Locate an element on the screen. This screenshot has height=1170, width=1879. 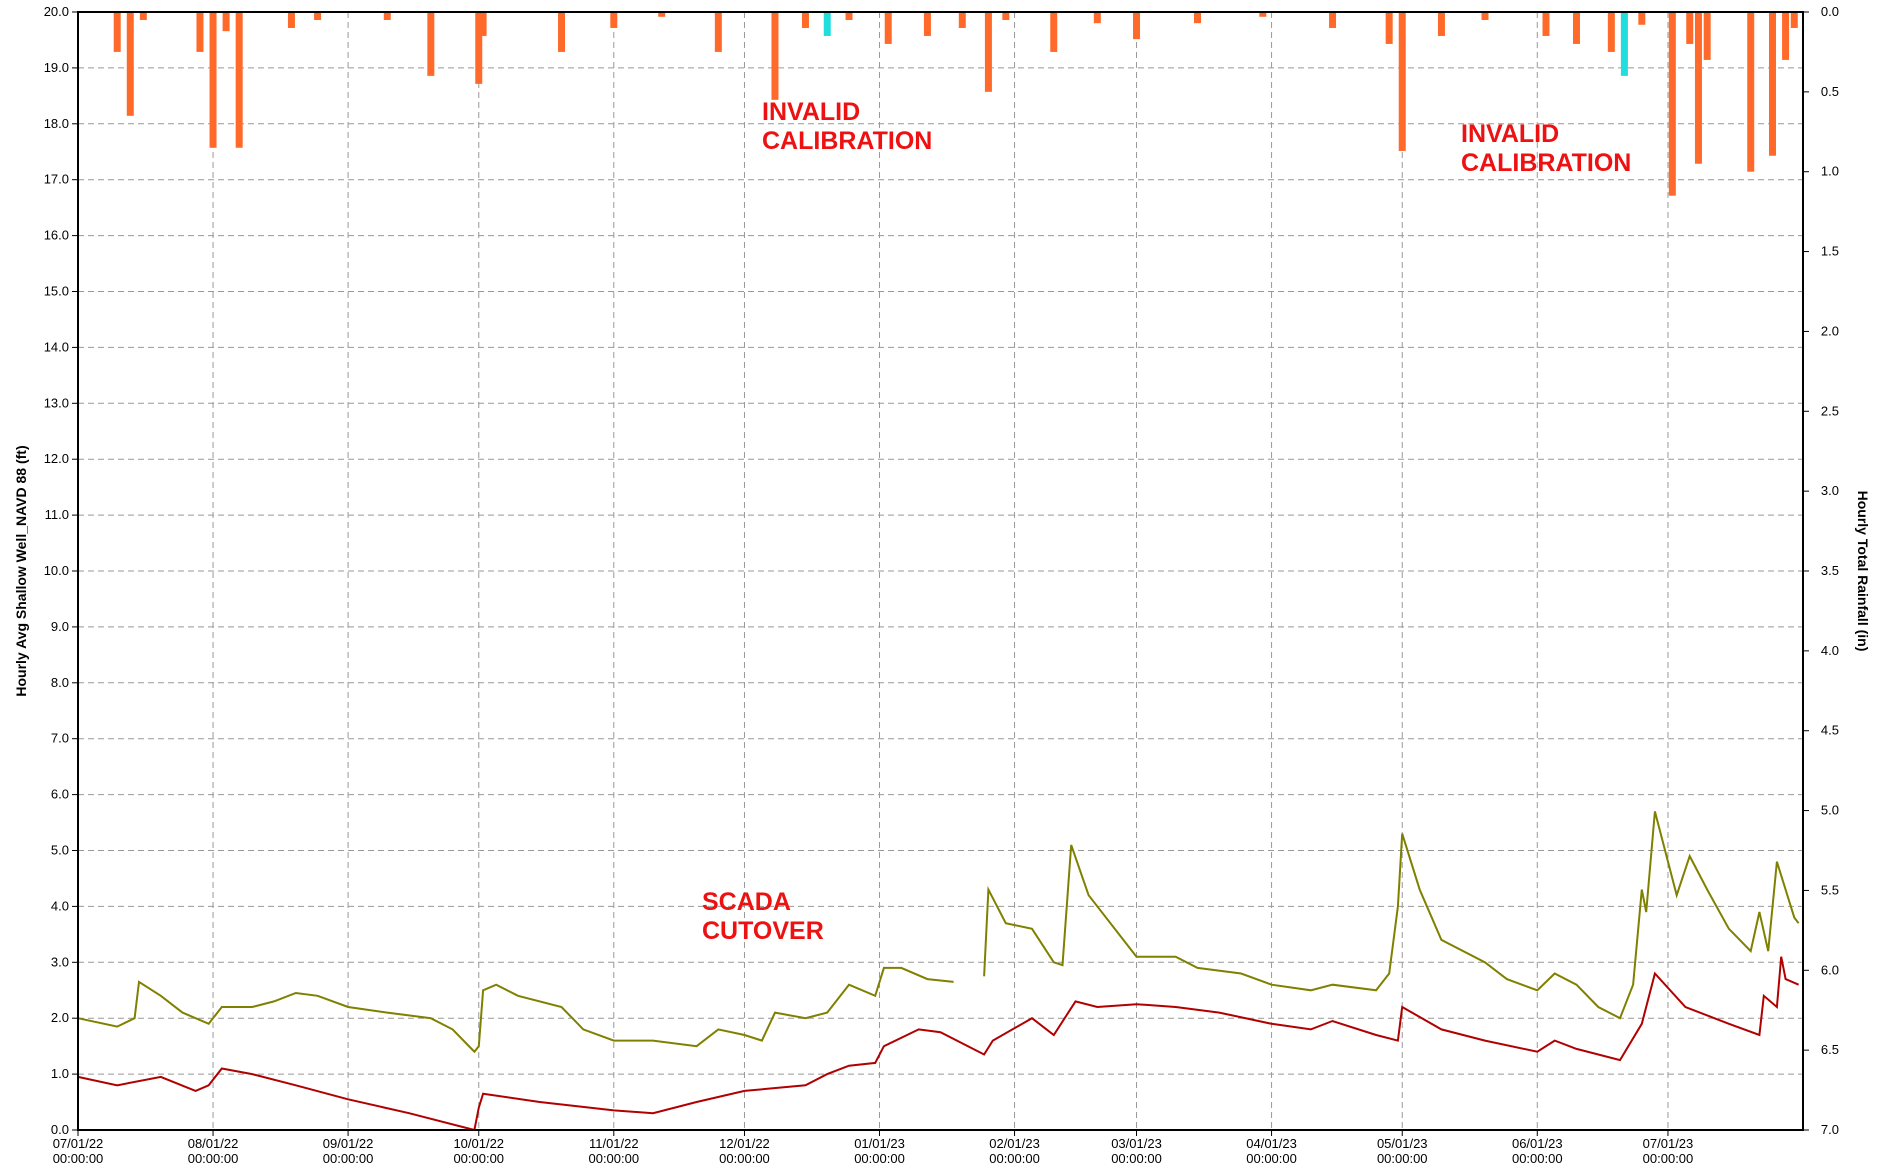
y-tick-label: 6.0 is located at coordinates (60, 794).